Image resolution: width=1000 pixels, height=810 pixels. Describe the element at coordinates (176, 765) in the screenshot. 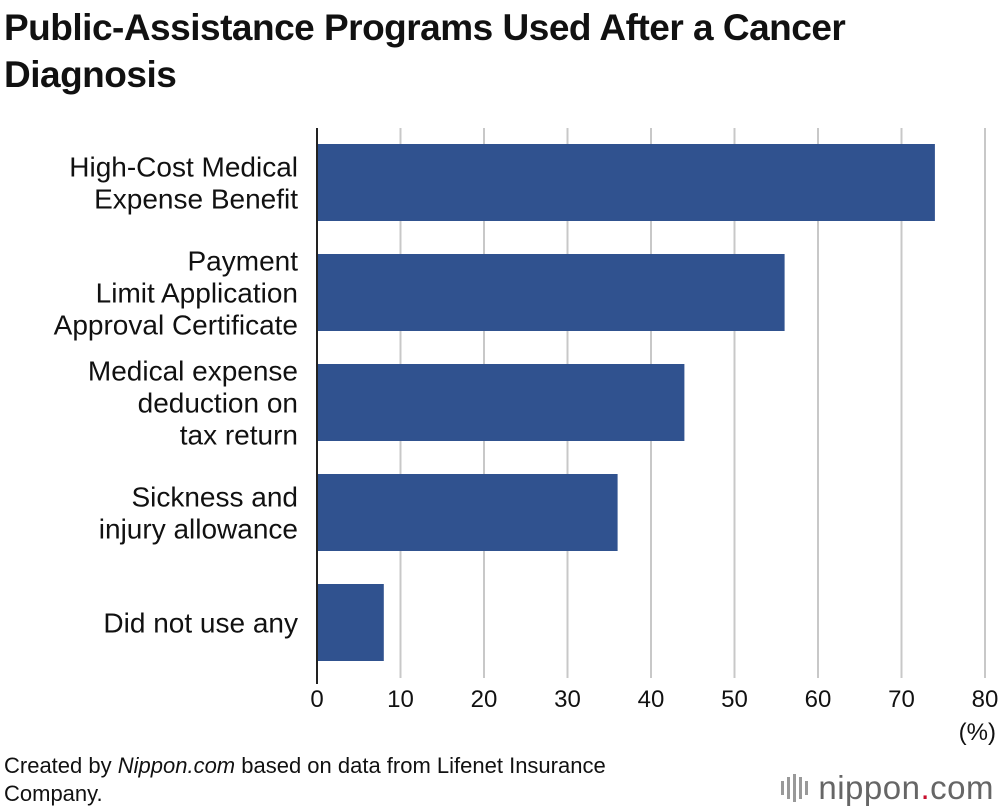

I see `source-name: Nippon.com` at that location.